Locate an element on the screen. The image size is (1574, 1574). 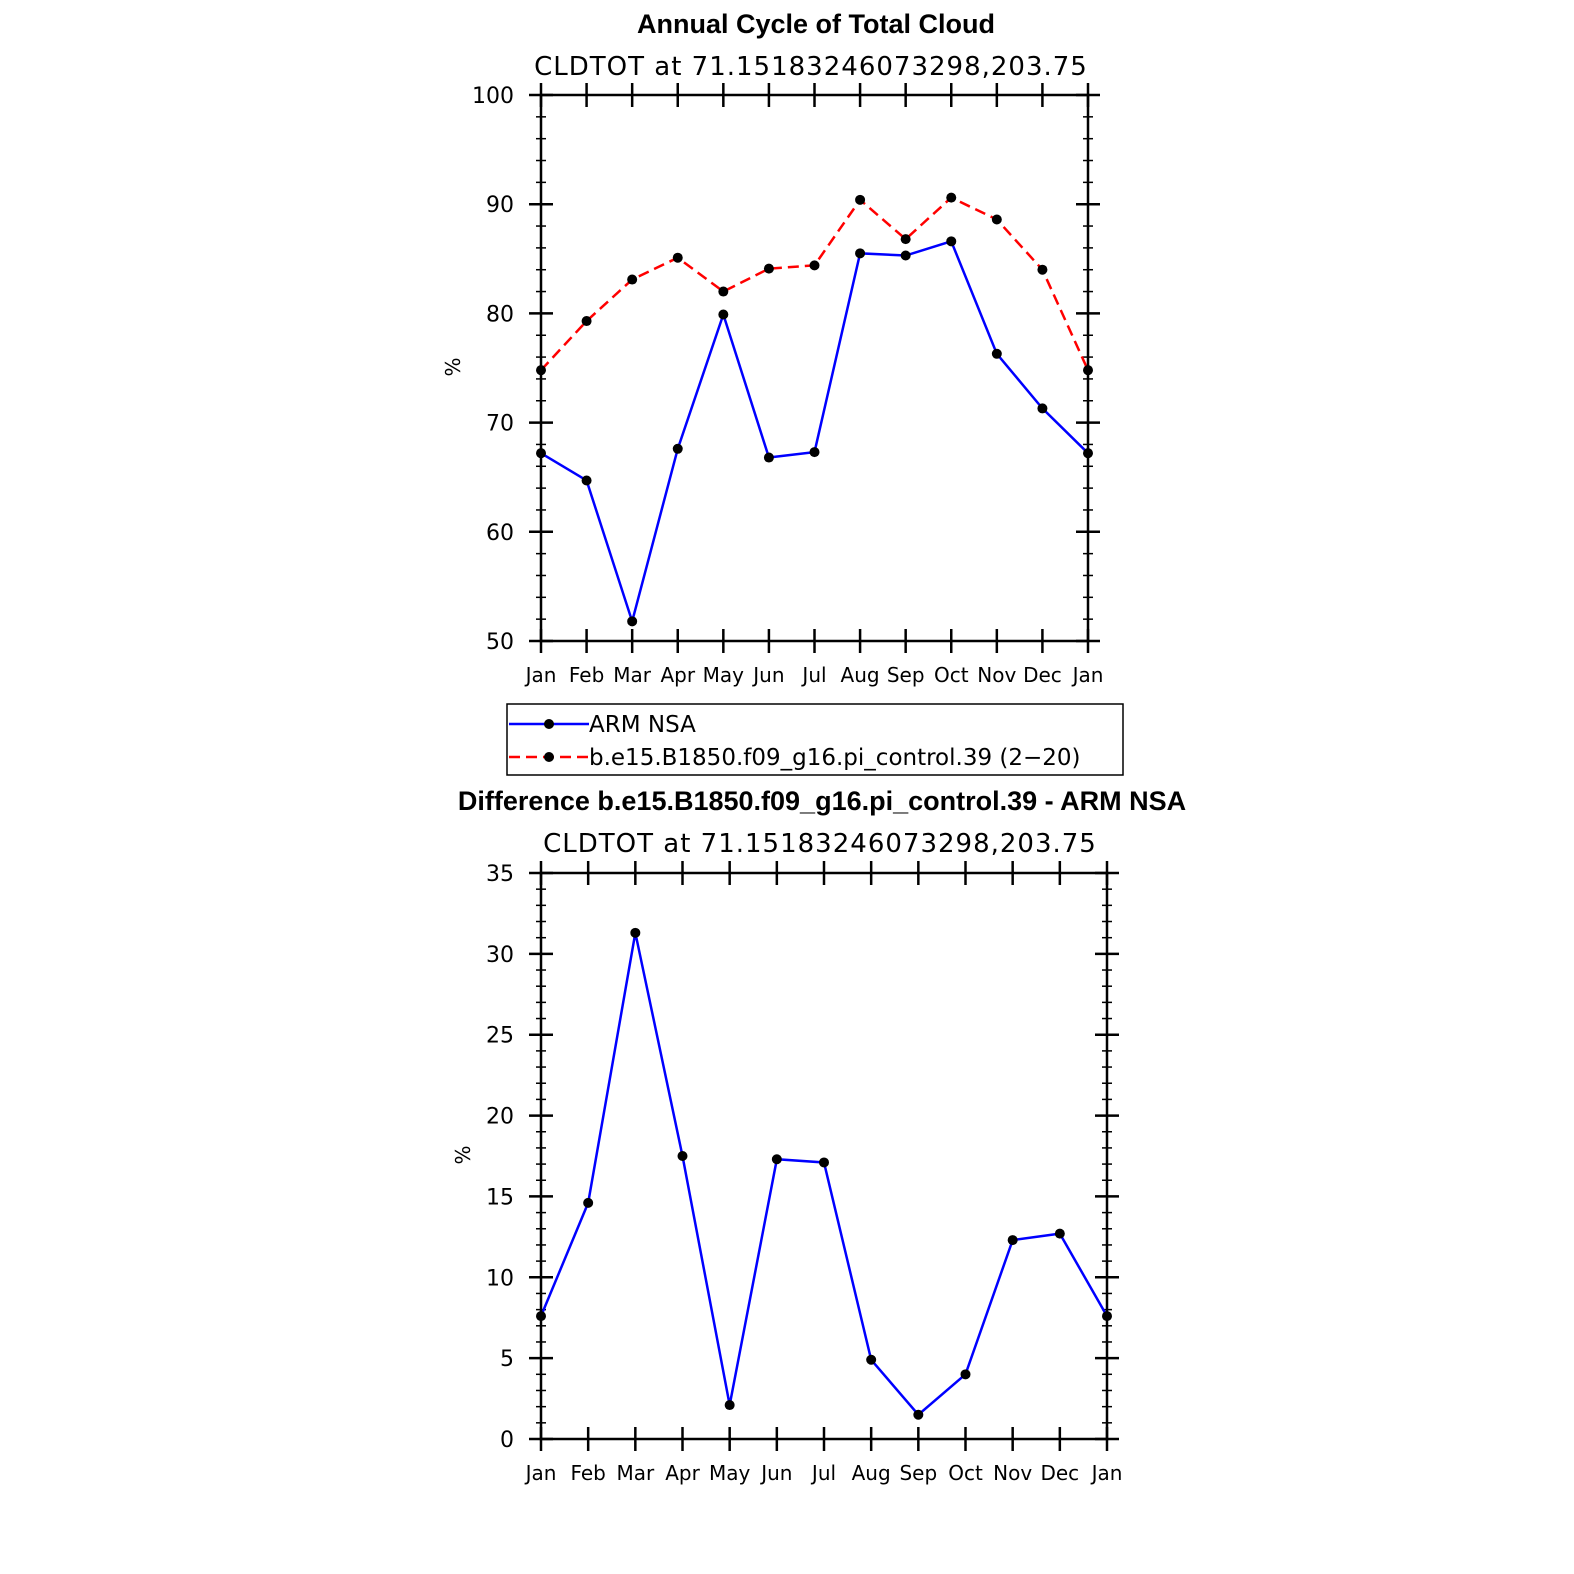
chart2-subtitle: CLDTOT at 71.15183246073298,203.75 is located at coordinates (820, 844).